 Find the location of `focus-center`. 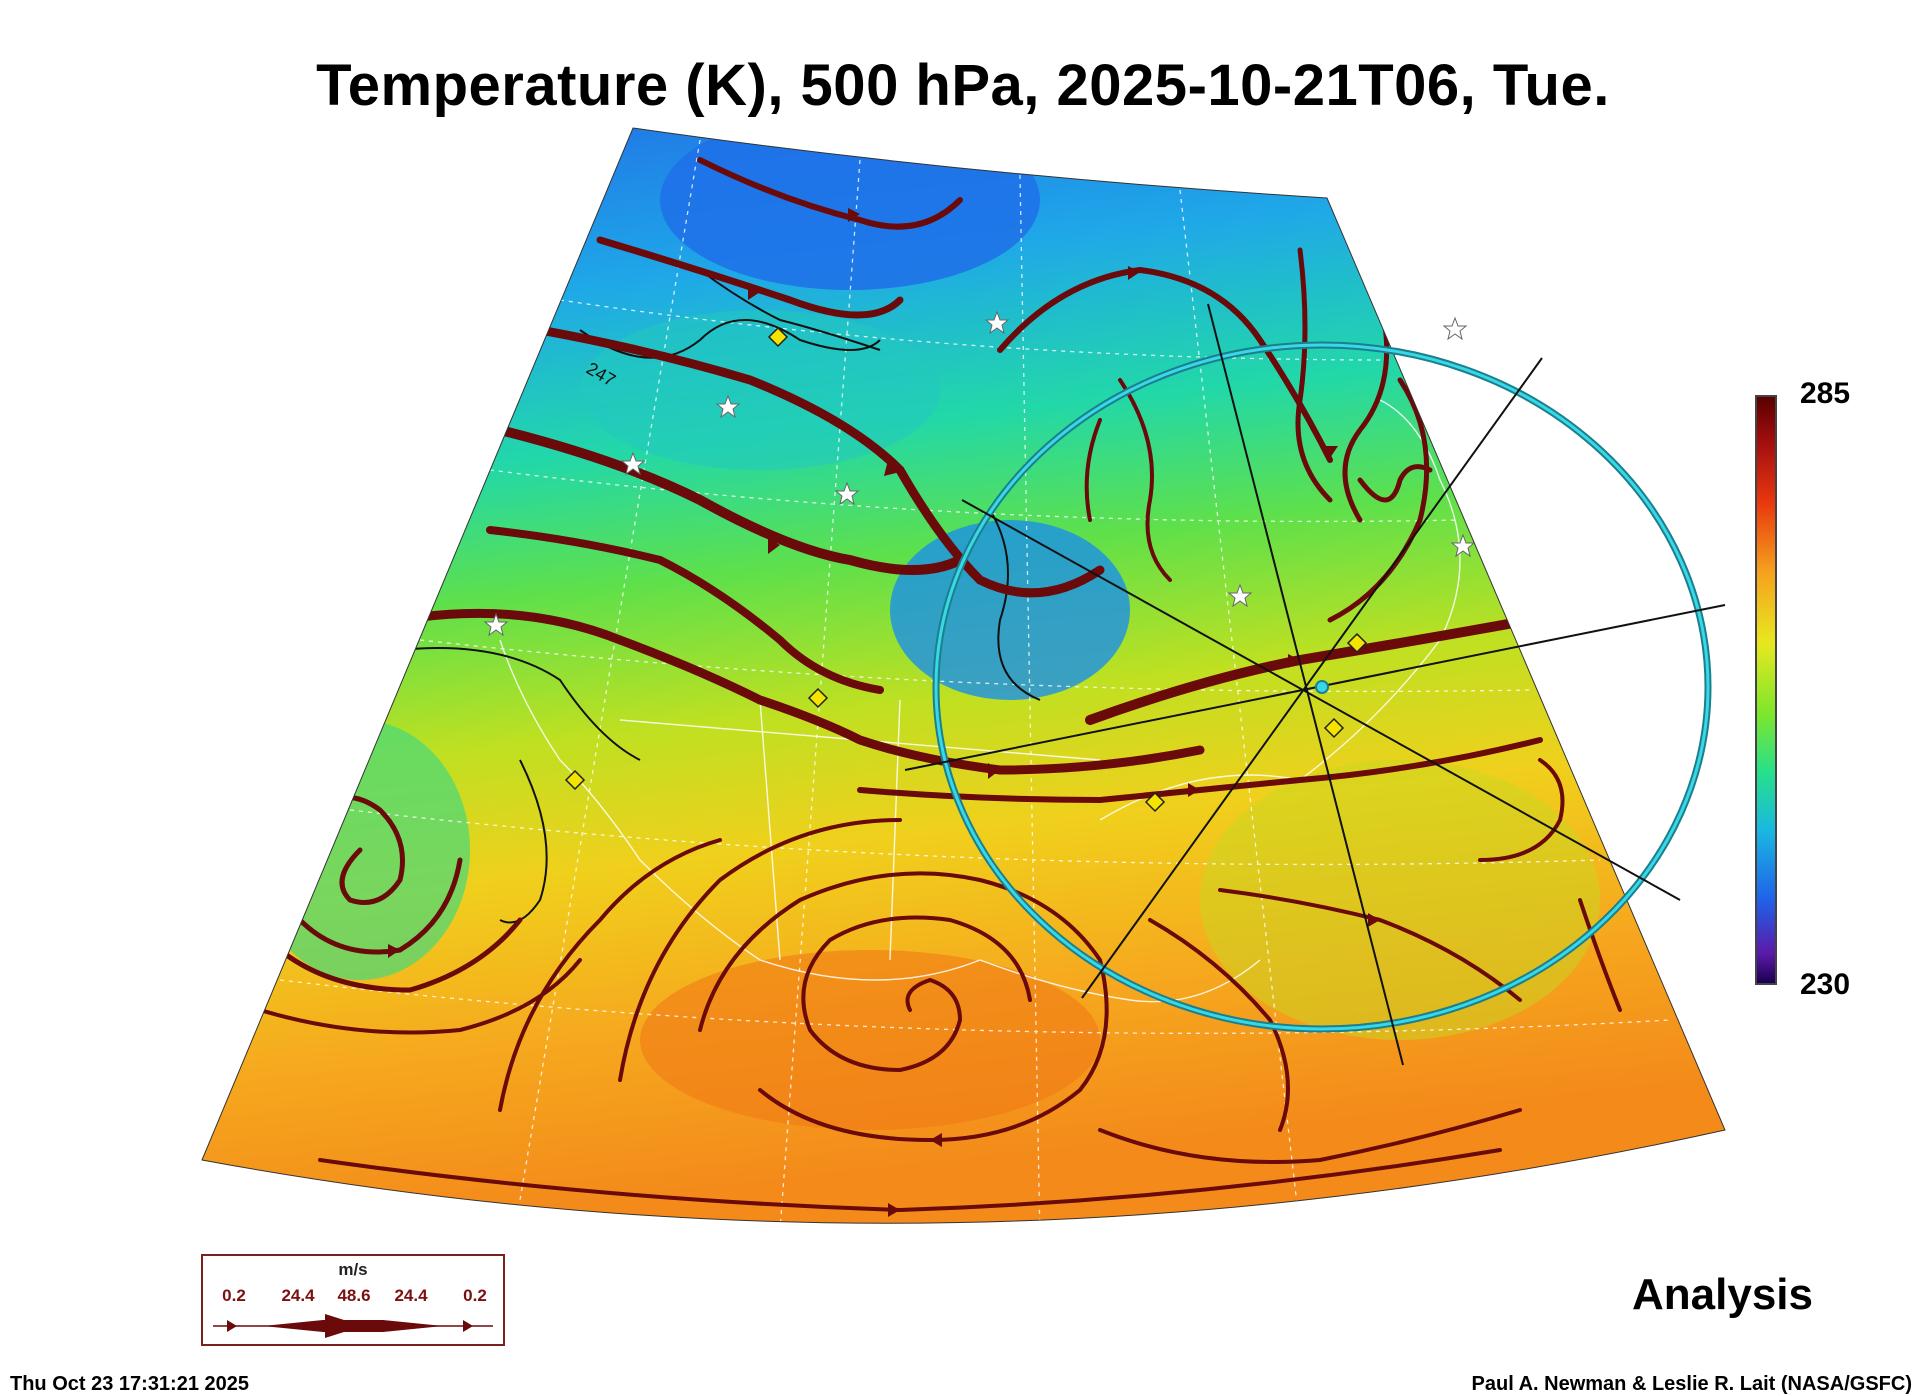

focus-center is located at coordinates (1322, 687).